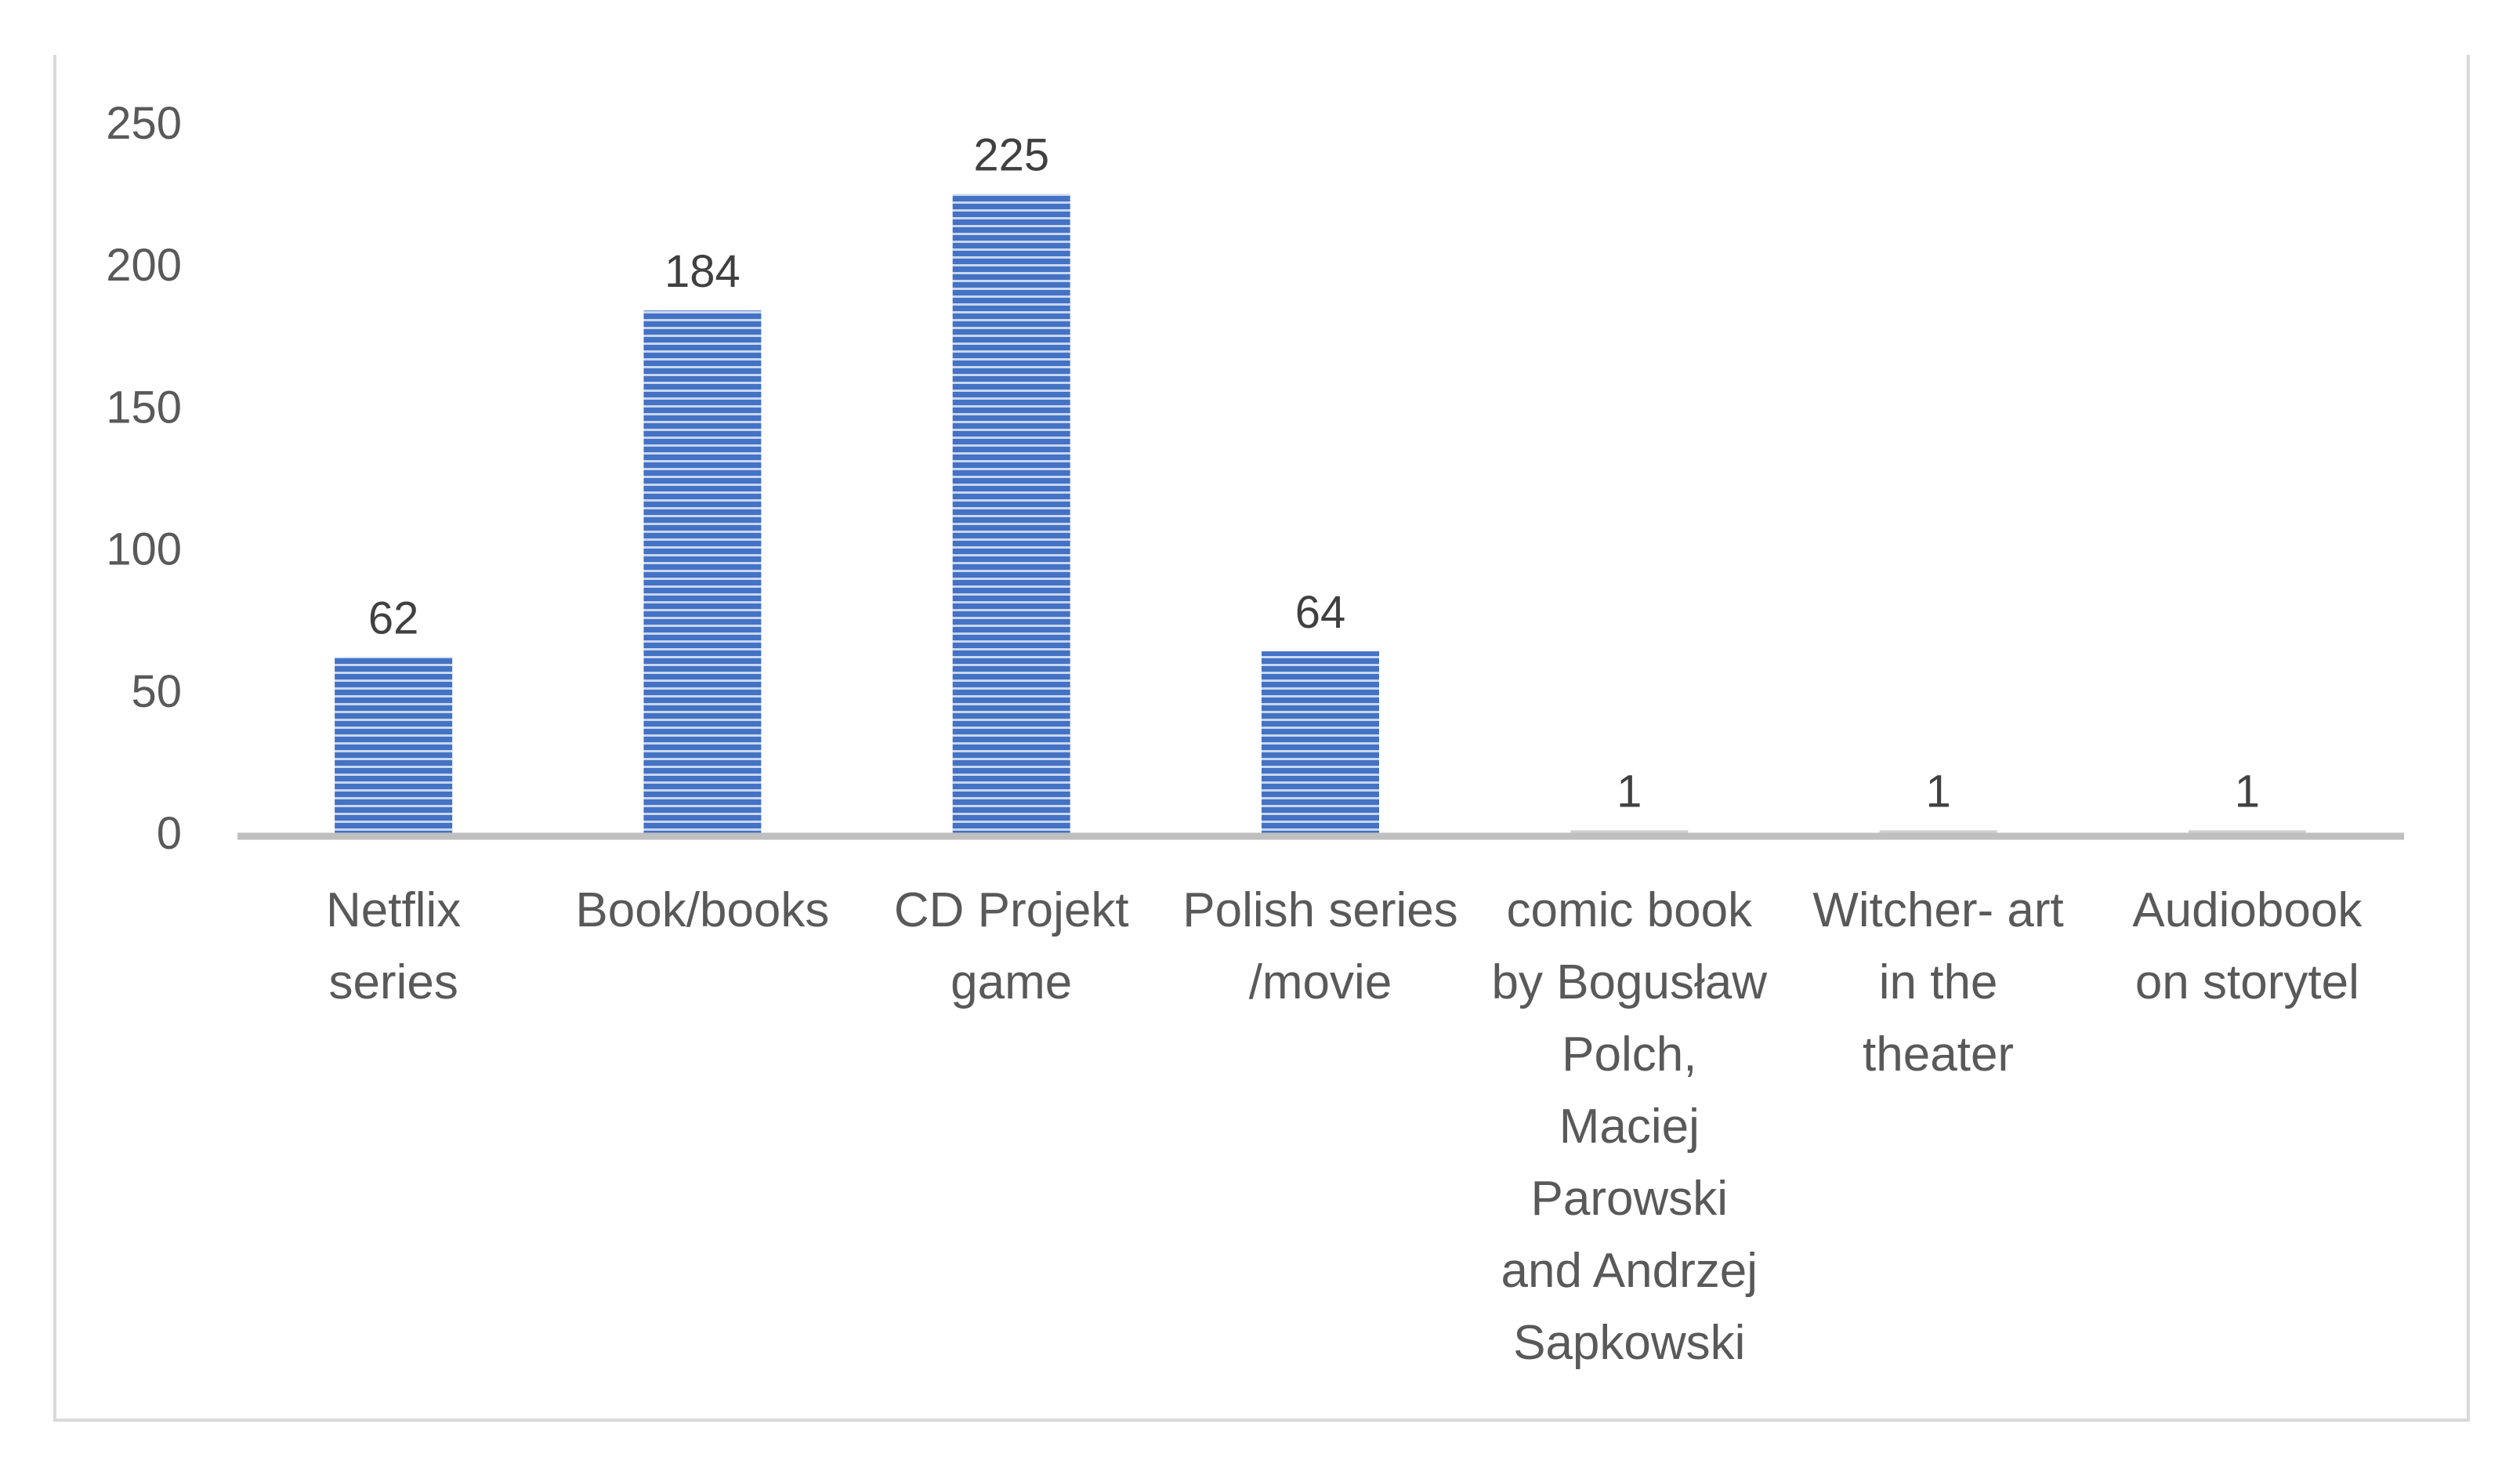 This screenshot has width=2520, height=1464. What do you see at coordinates (393, 910) in the screenshot?
I see `category-label-line: Netflix` at bounding box center [393, 910].